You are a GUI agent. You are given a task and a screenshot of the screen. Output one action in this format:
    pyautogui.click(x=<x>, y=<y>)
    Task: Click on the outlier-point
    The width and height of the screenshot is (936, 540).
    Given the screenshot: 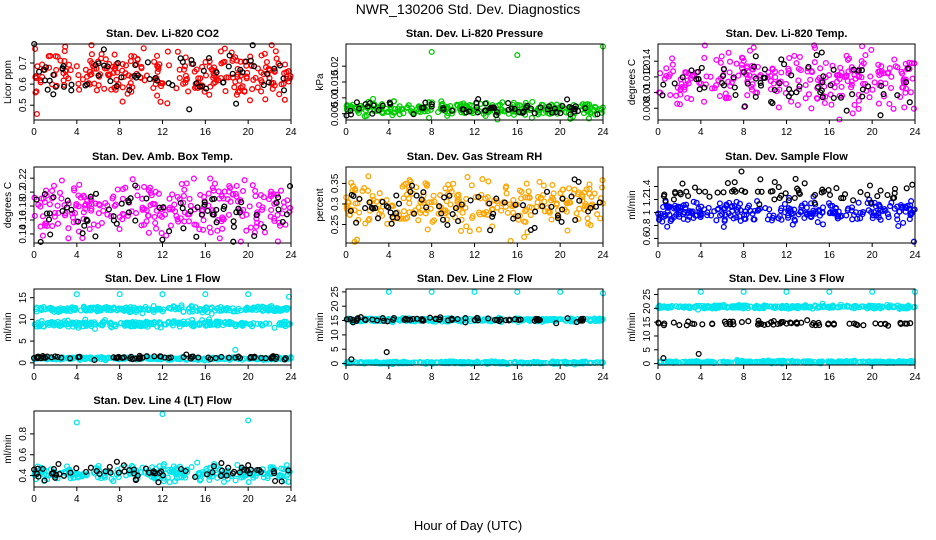 What is the action you would take?
    pyautogui.click(x=663, y=358)
    